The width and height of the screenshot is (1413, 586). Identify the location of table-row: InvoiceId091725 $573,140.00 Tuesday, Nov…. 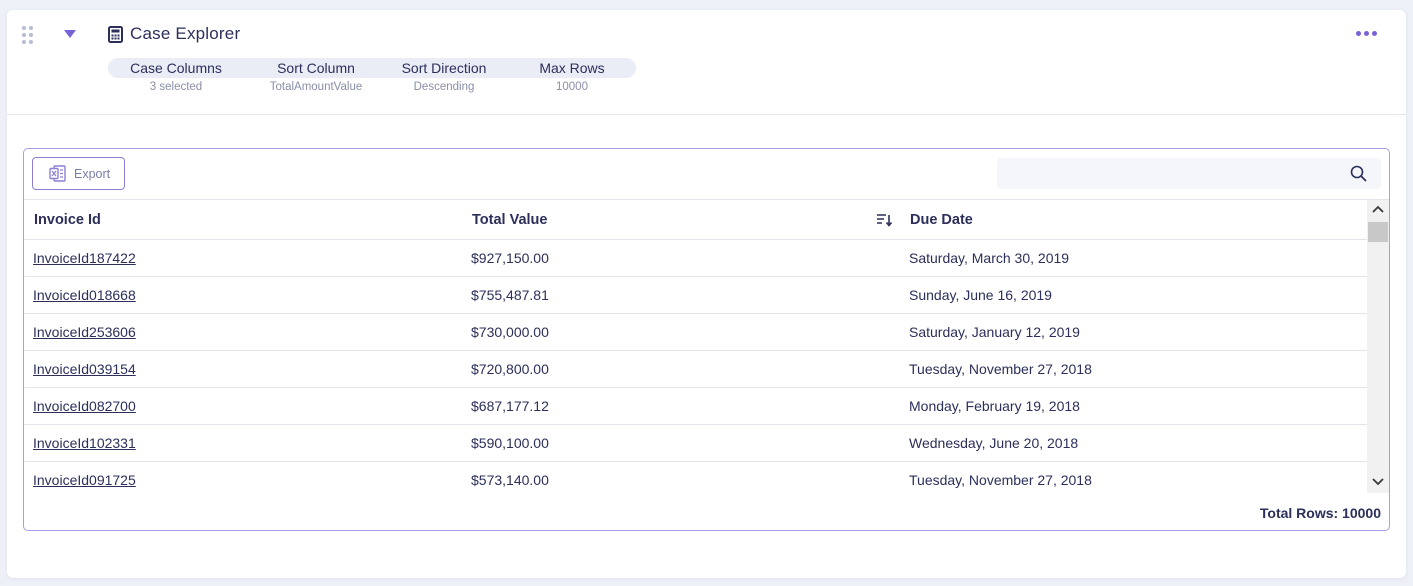
(695, 477).